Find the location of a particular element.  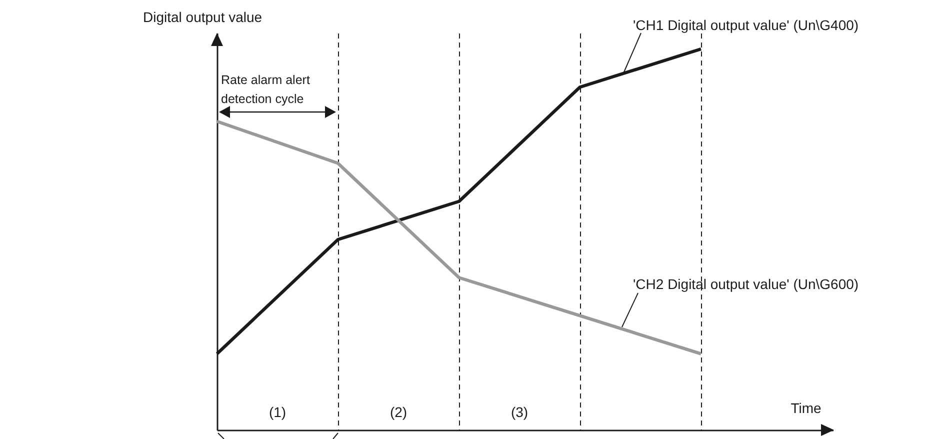

text: 'CH2 Digital output value' (Un\G600) is located at coordinates (746, 284).